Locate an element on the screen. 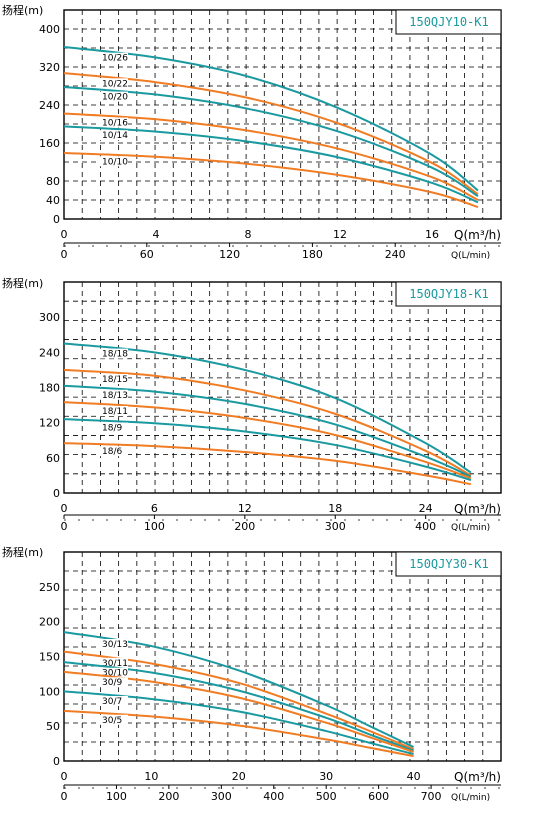 The width and height of the screenshot is (533, 828). model-label: 150QJY30-K1 is located at coordinates (448, 564).